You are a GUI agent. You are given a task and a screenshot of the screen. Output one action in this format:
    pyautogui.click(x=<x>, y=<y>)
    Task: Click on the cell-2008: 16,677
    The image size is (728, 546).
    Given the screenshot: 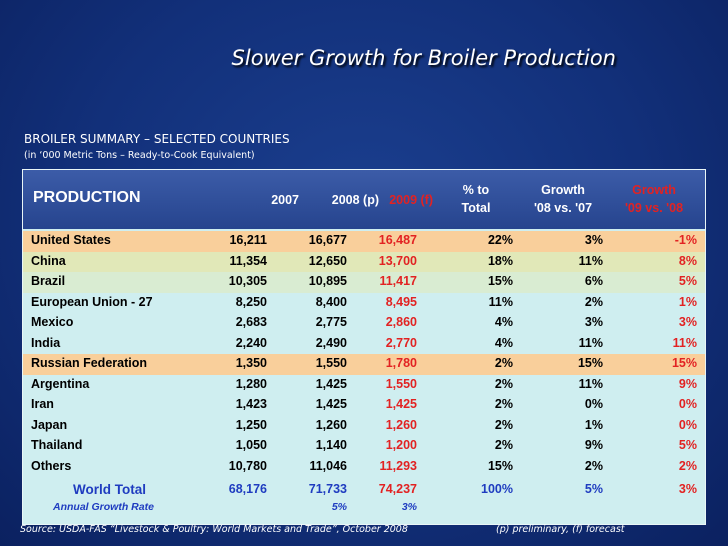 What is the action you would take?
    pyautogui.click(x=327, y=240)
    